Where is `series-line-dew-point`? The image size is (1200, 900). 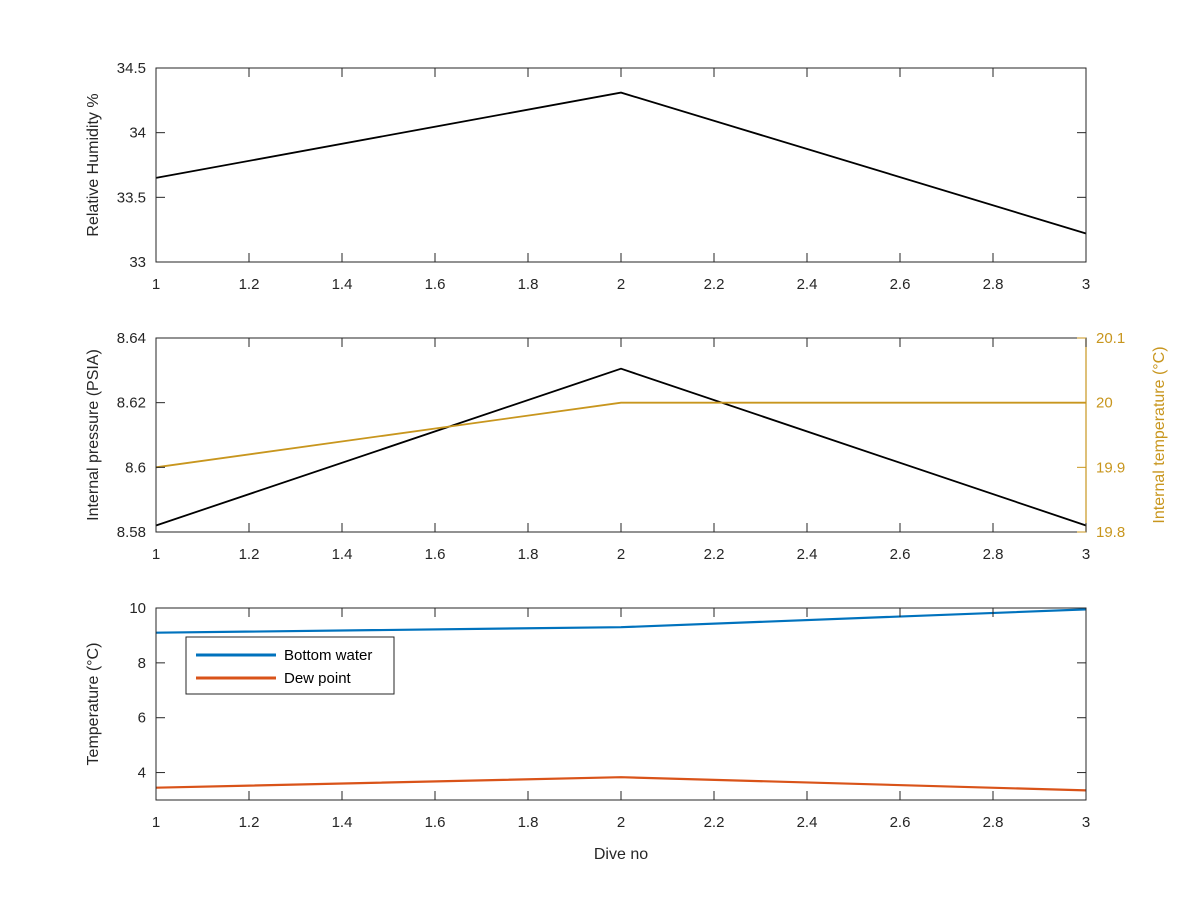 series-line-dew-point is located at coordinates (621, 784).